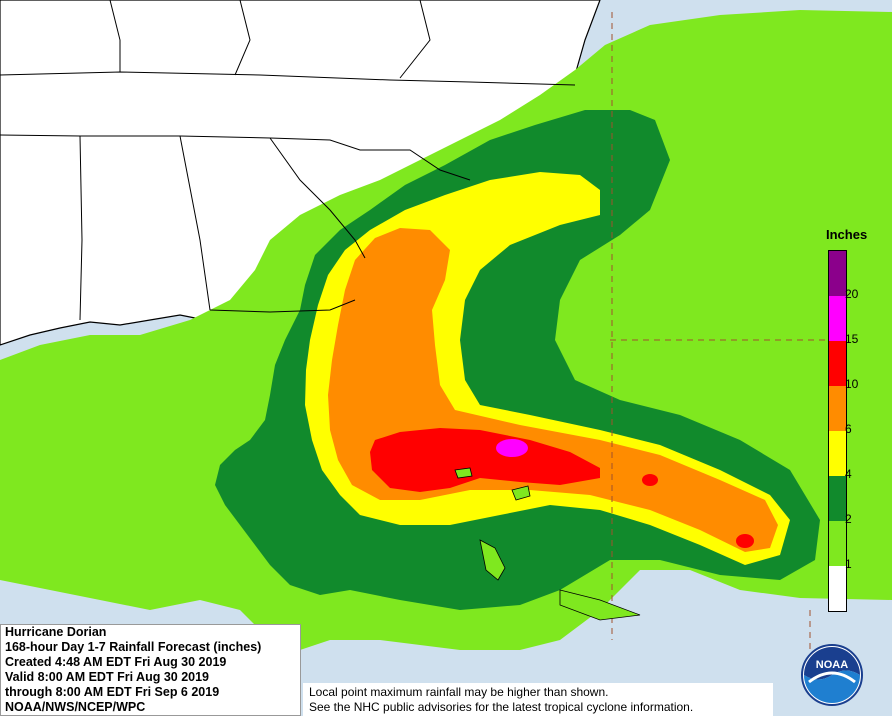 The height and width of the screenshot is (716, 892). I want to click on noaa-logo: NOAA, so click(832, 675).